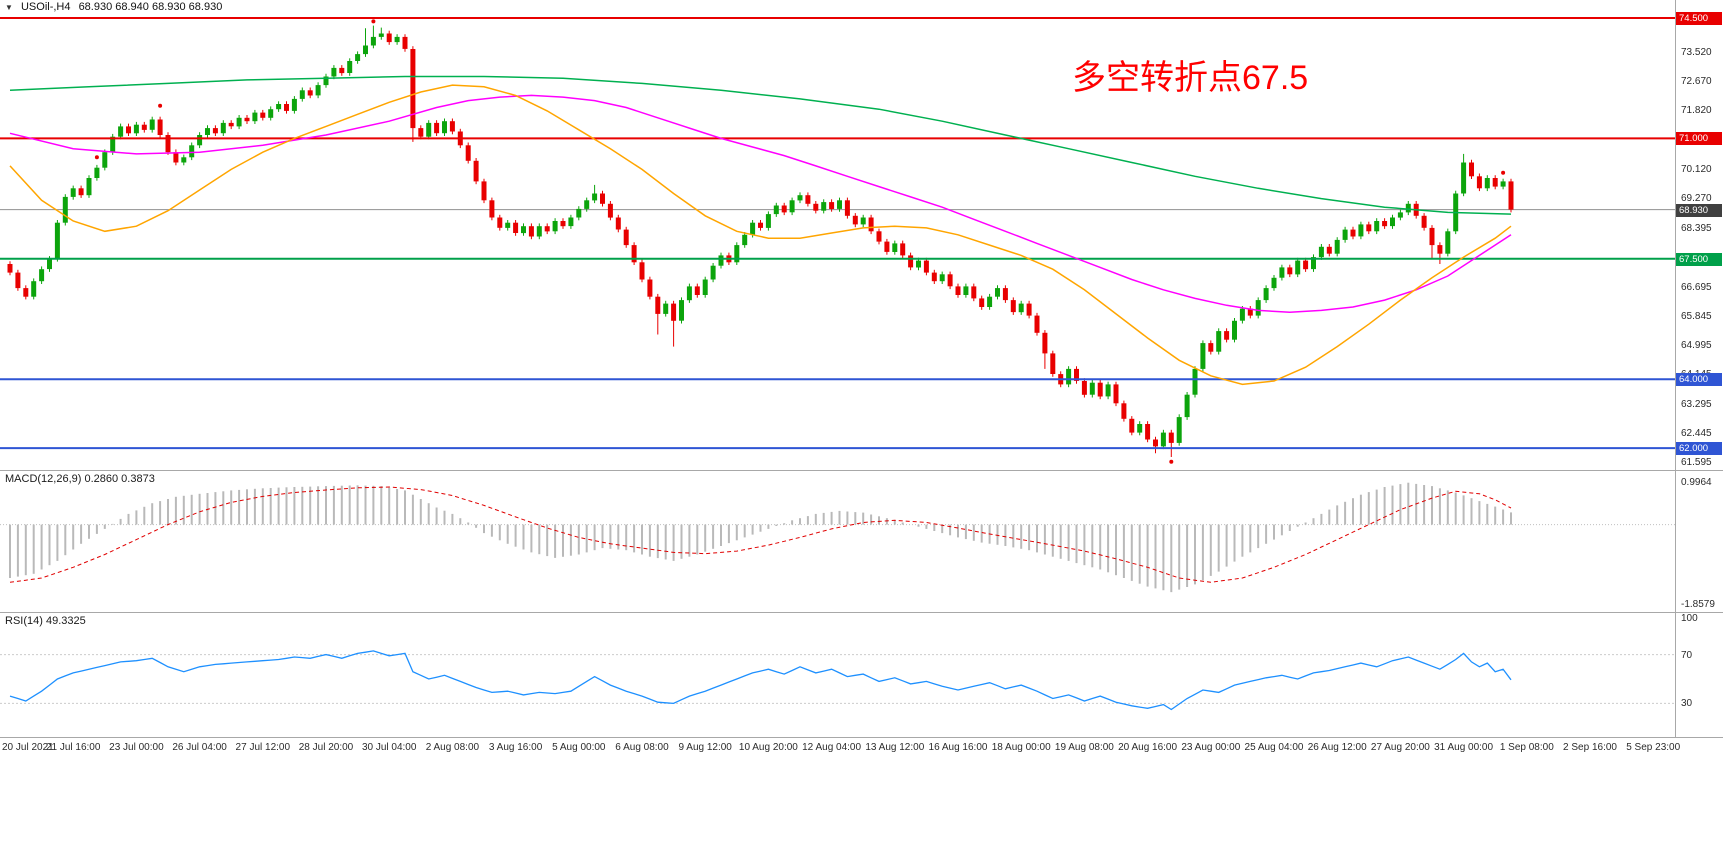 This screenshot has width=1723, height=841. Describe the element at coordinates (326, 747) in the screenshot. I see `time-axis-label: 28 Jul 20:00` at that location.